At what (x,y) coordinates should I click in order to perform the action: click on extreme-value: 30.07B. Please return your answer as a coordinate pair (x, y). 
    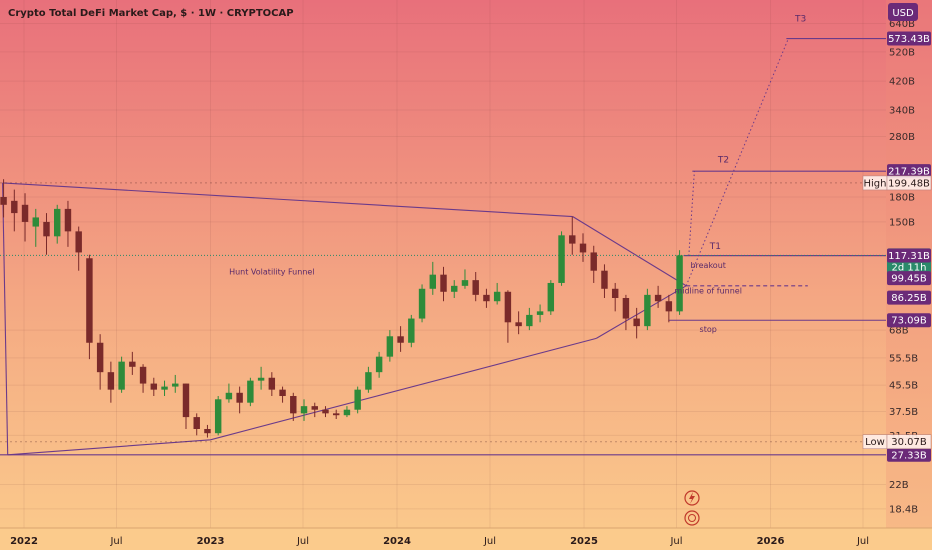
    Looking at the image, I should click on (909, 442).